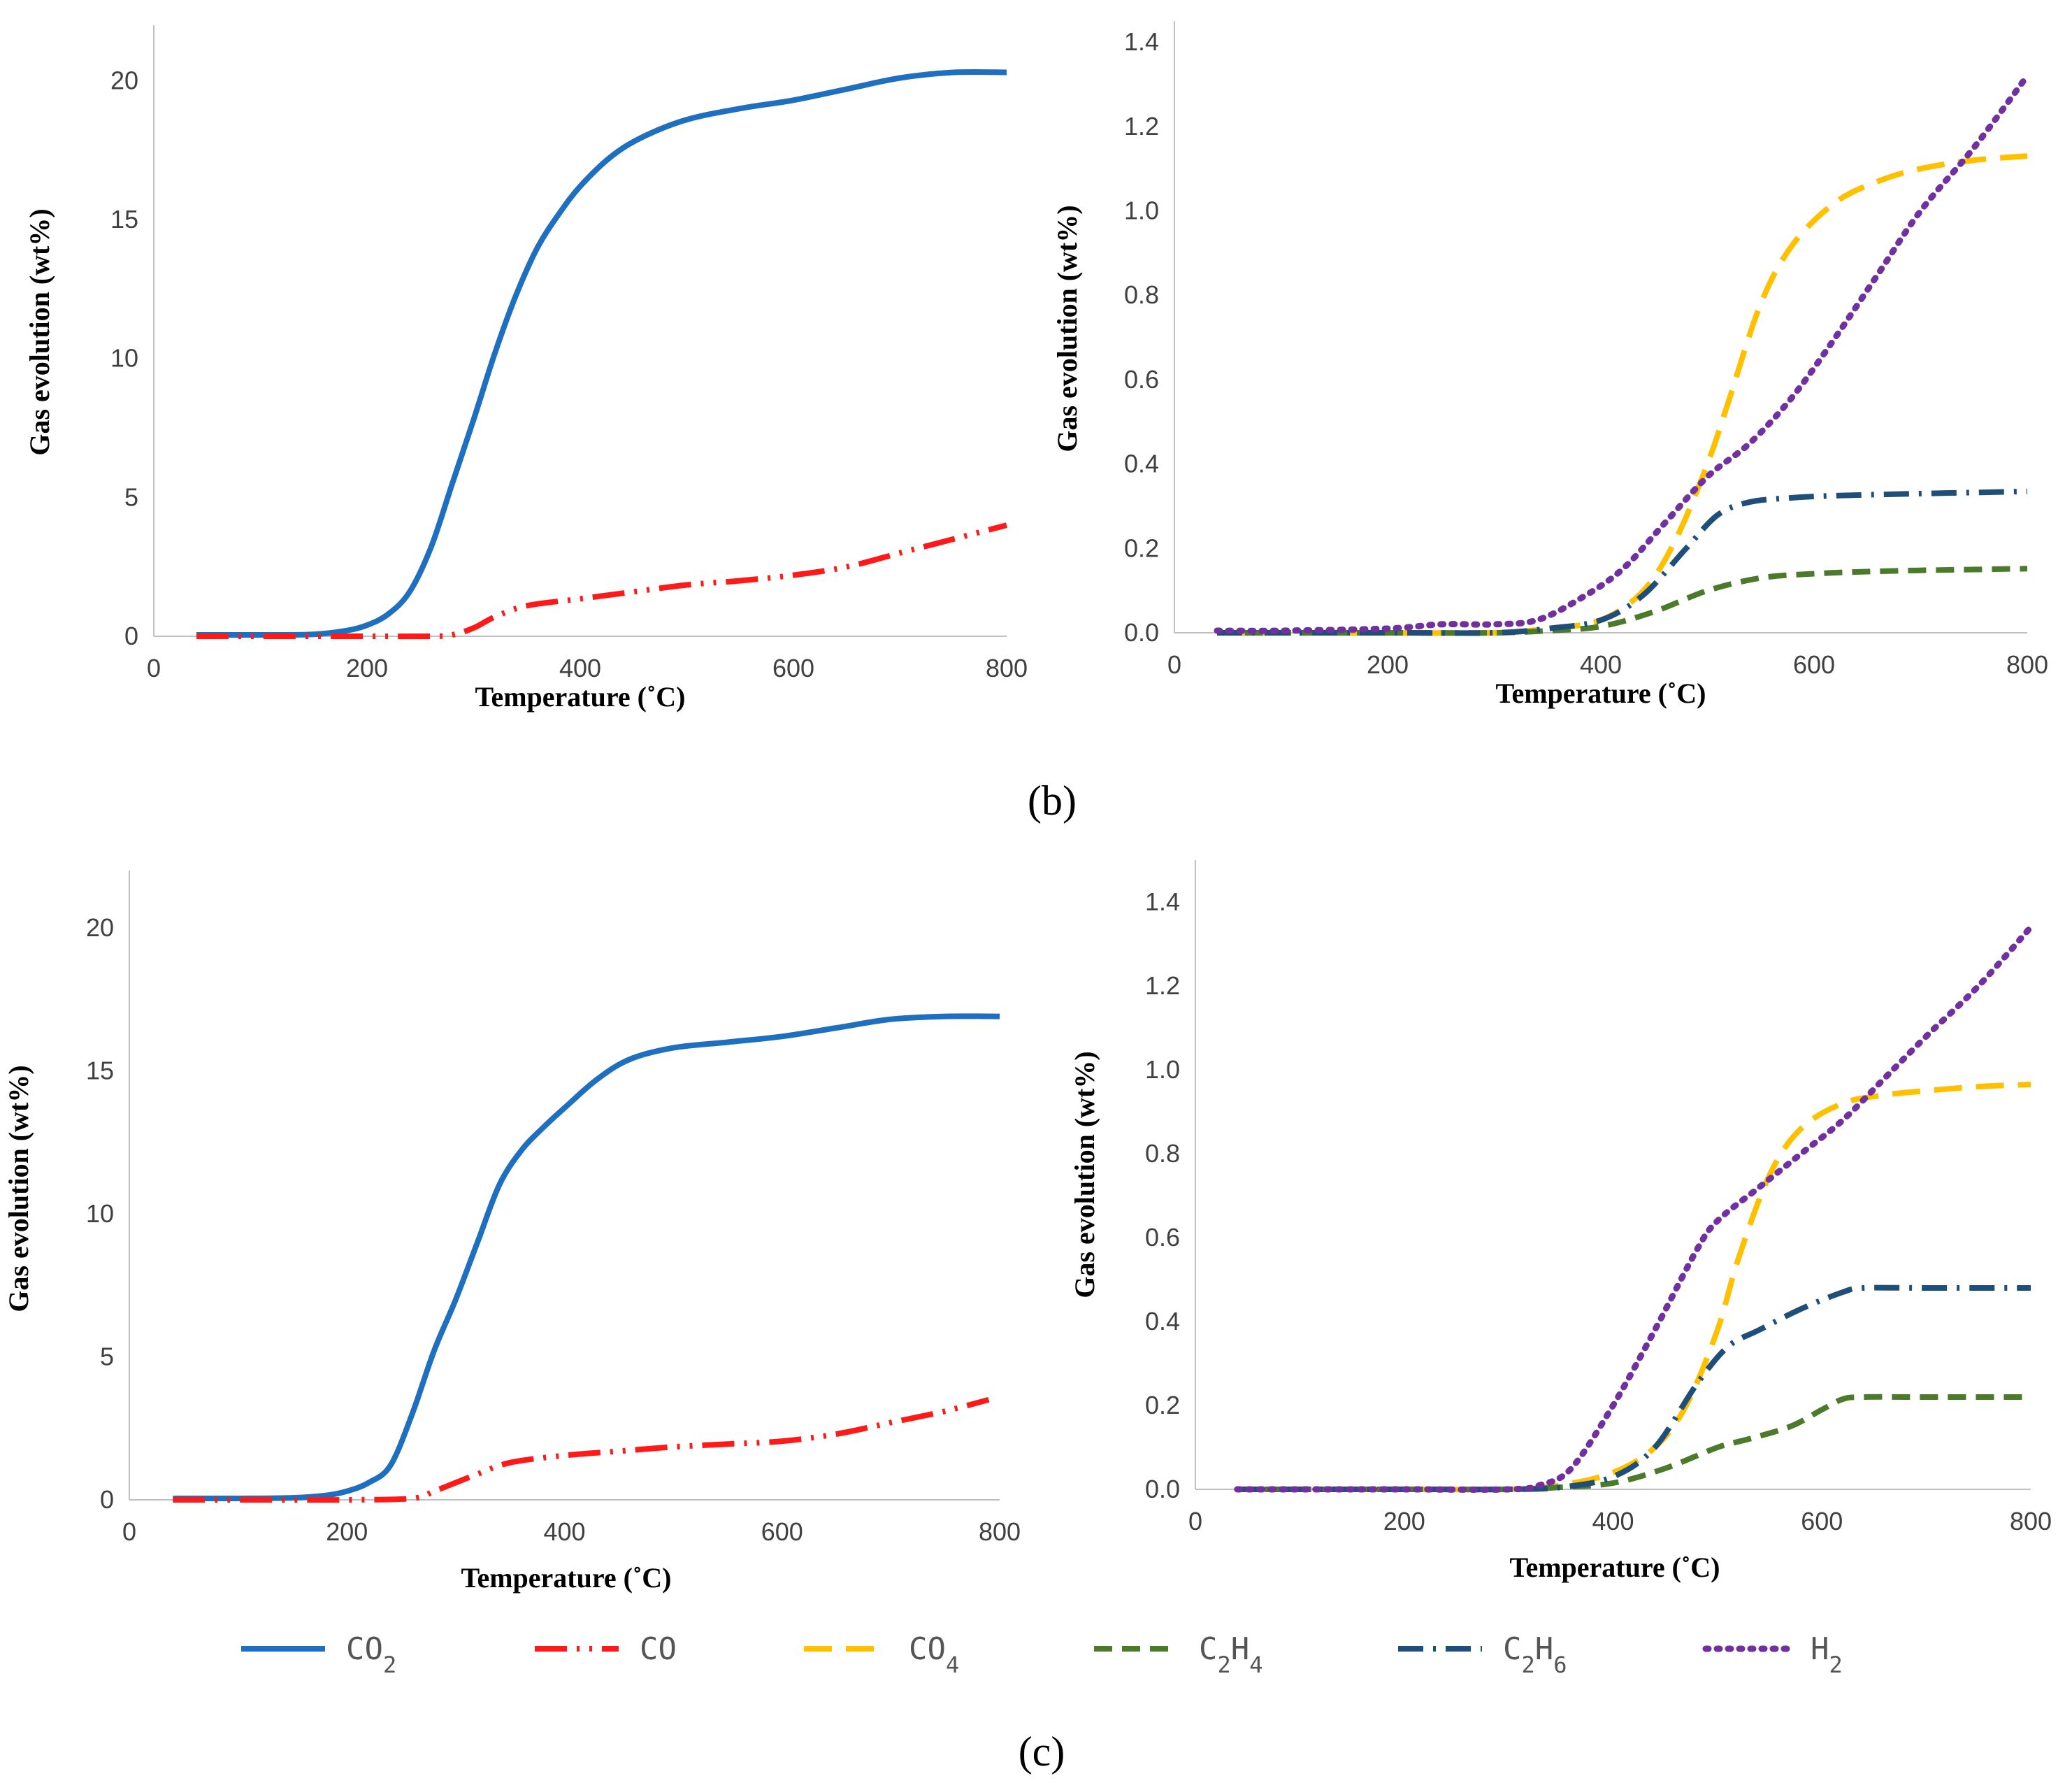 The image size is (2072, 1790). What do you see at coordinates (1042, 1654) in the screenshot?
I see `legend: CO2 CO CO4 C2H4 C2H6 H2` at bounding box center [1042, 1654].